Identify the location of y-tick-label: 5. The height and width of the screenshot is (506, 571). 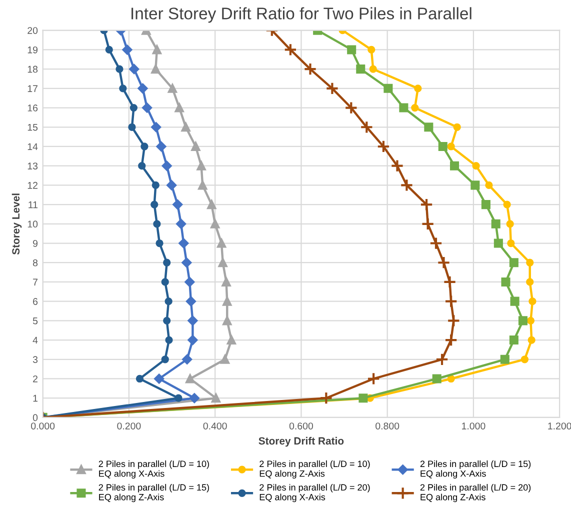
(35, 321).